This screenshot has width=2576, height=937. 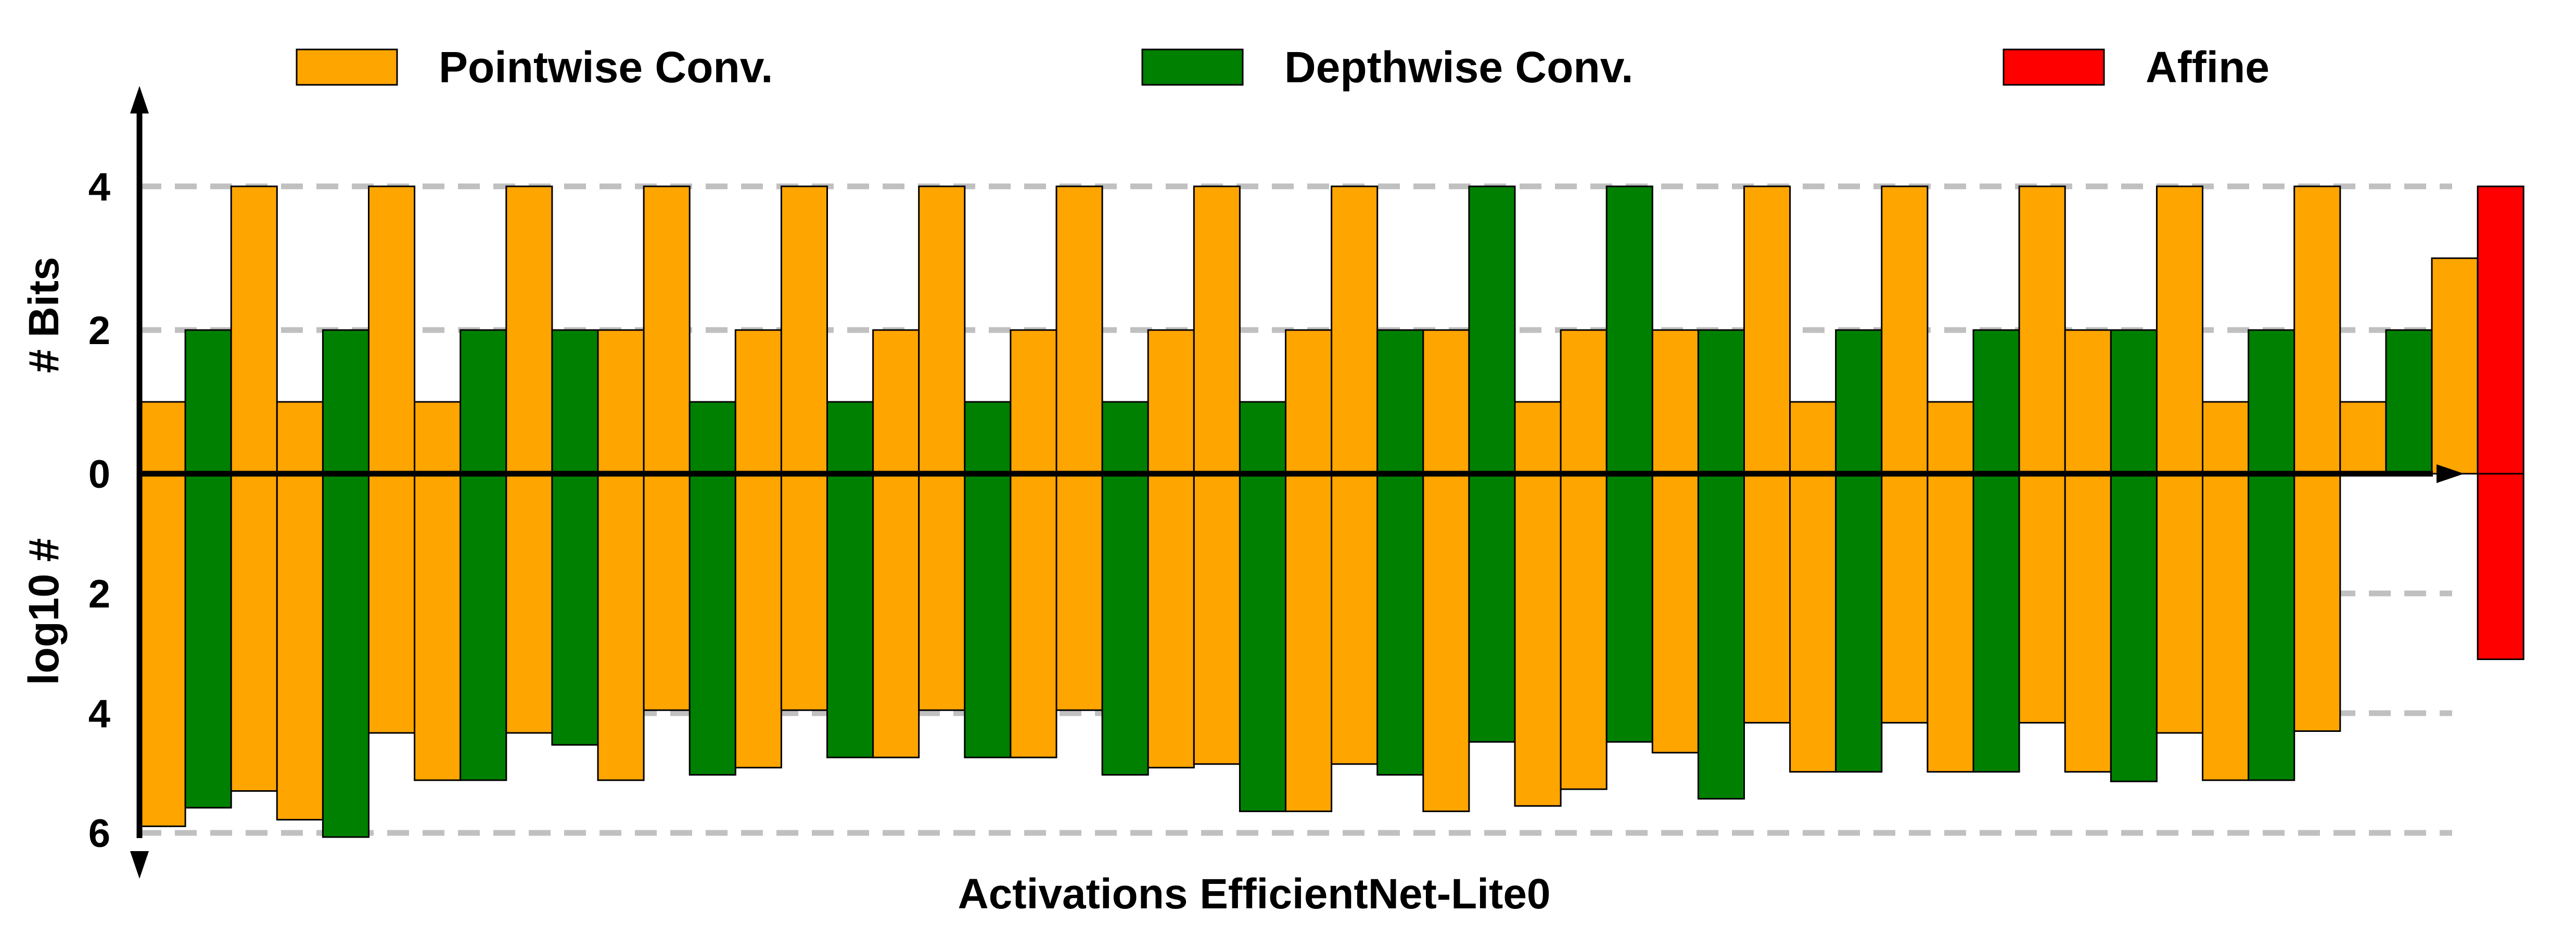 What do you see at coordinates (2207, 67) in the screenshot?
I see `legend-label-af: Affine` at bounding box center [2207, 67].